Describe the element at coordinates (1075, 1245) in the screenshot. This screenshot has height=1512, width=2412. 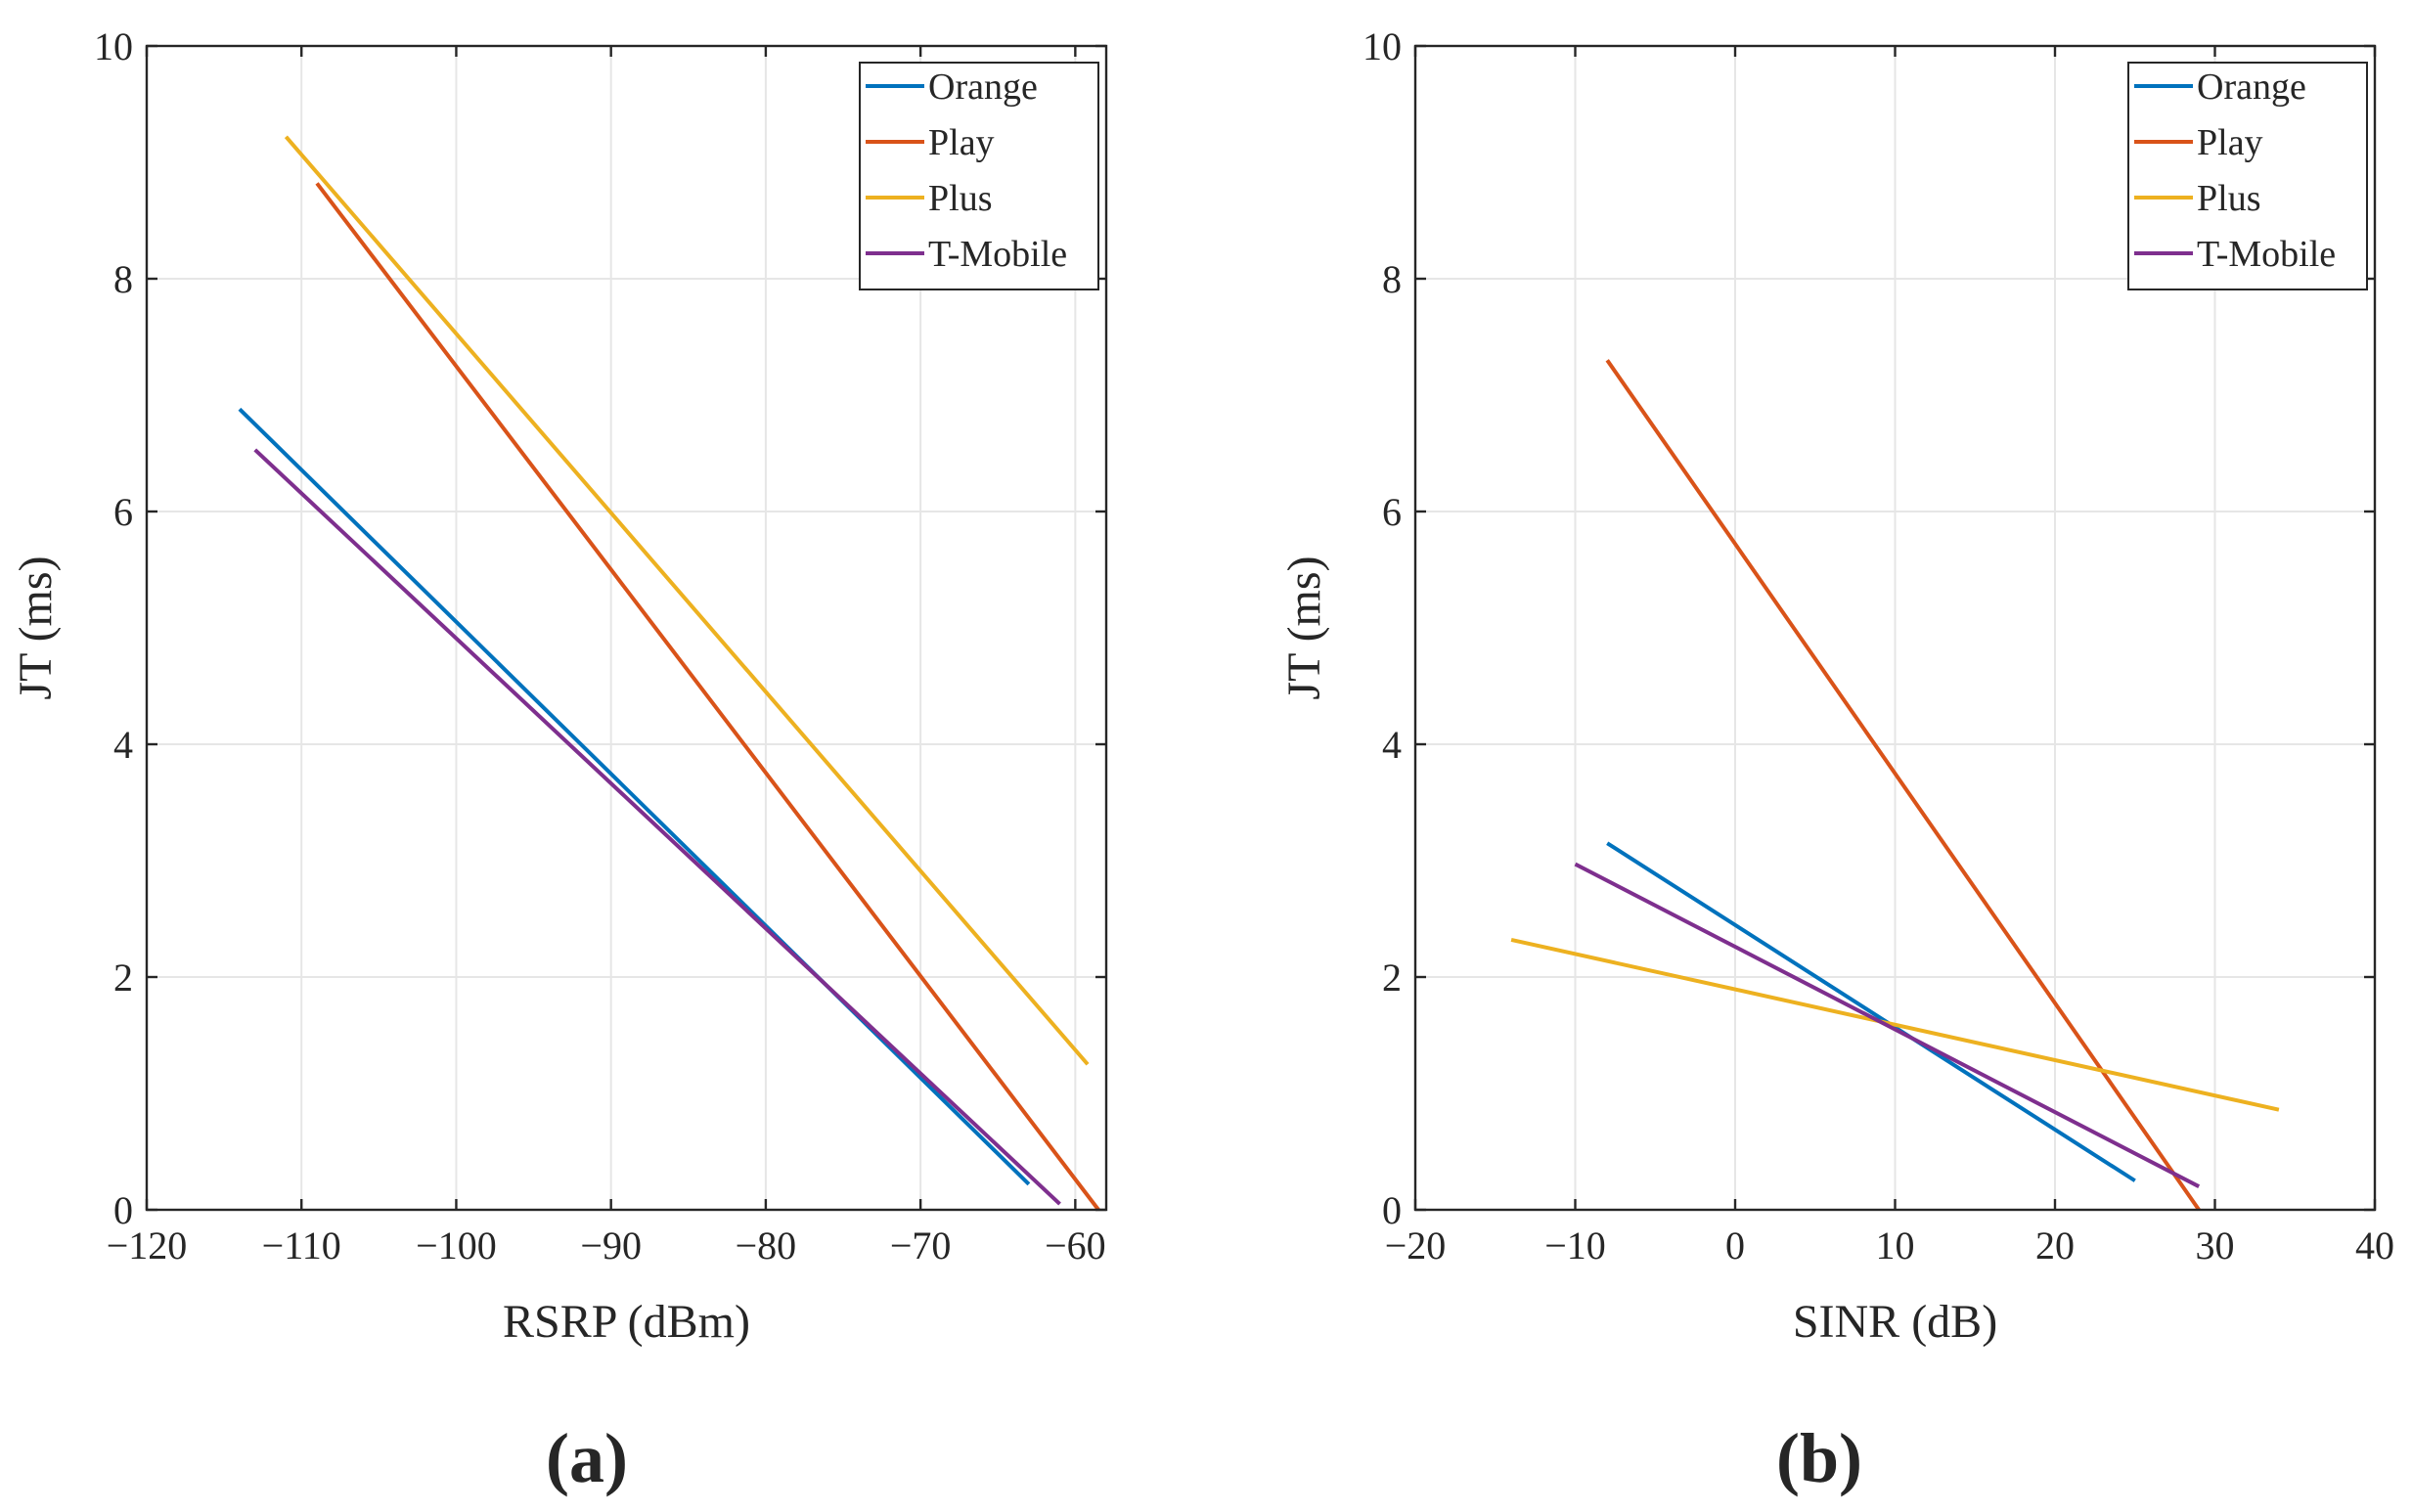
I see `chart-a-x-tick-label: −60` at that location.